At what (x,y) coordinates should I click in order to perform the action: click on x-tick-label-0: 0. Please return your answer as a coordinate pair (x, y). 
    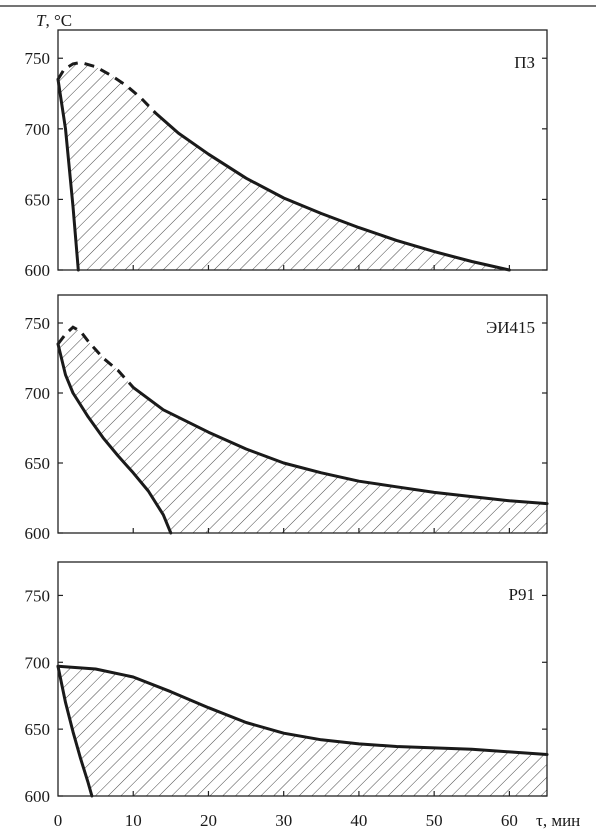
    Looking at the image, I should click on (58, 820).